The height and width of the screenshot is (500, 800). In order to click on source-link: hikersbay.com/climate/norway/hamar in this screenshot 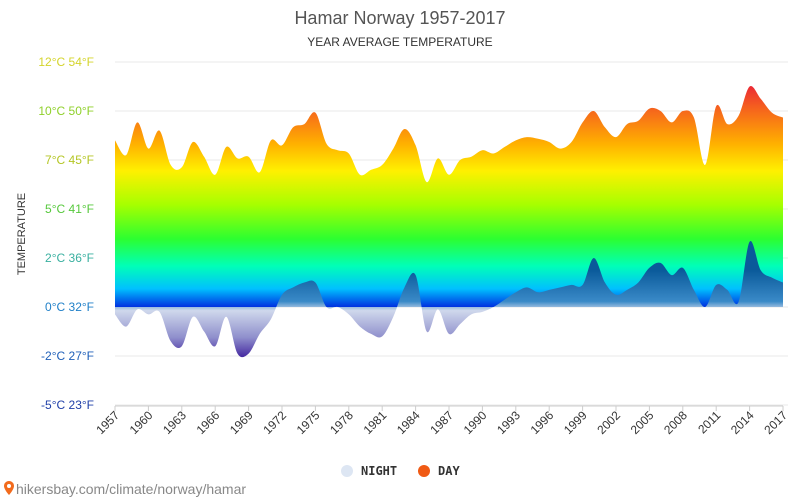, I will do `click(125, 489)`.